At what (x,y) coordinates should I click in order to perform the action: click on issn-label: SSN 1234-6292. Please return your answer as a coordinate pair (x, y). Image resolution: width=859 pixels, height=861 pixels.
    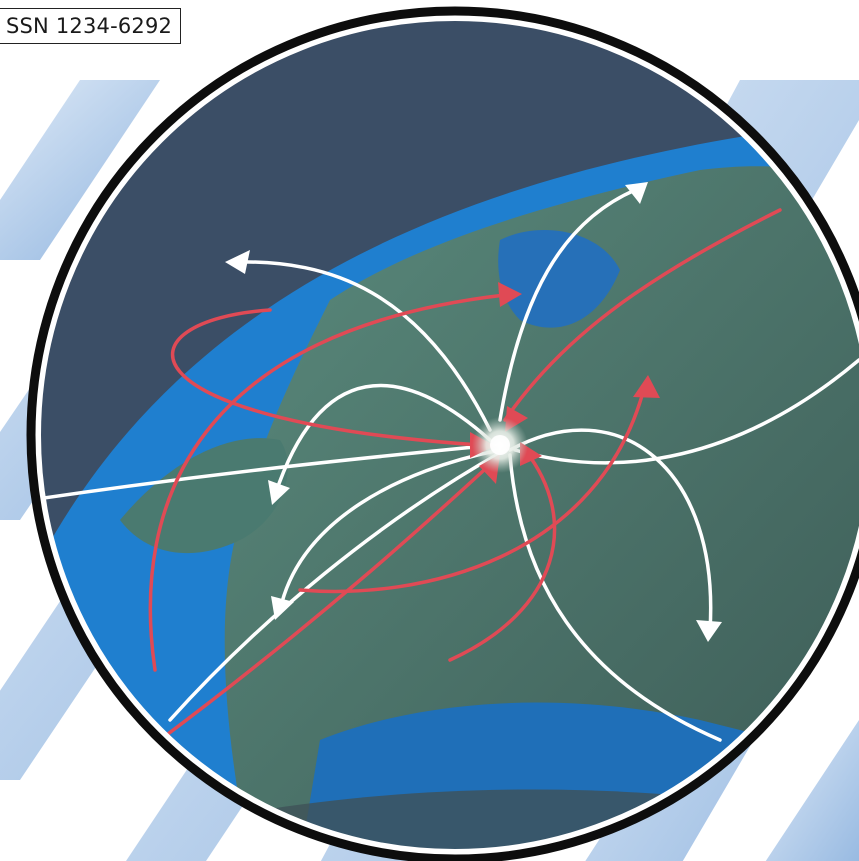
    Looking at the image, I should click on (91, 26).